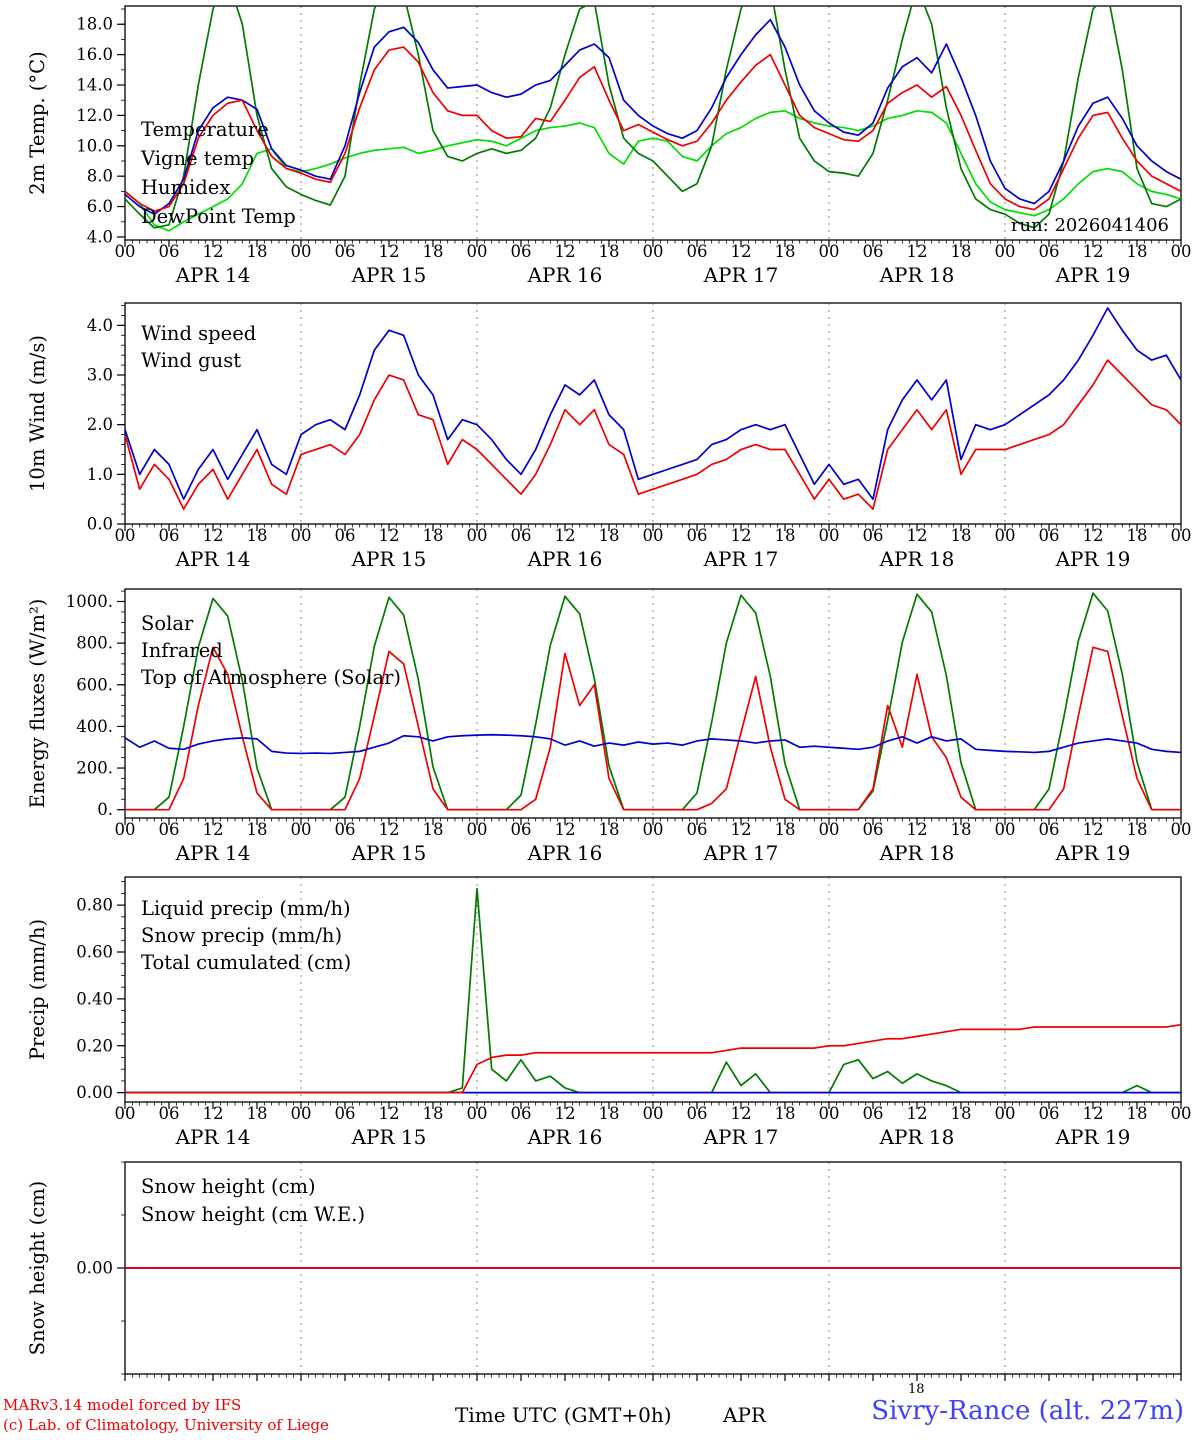  Describe the element at coordinates (916, 1389) in the screenshot. I see `day-number: 18` at that location.